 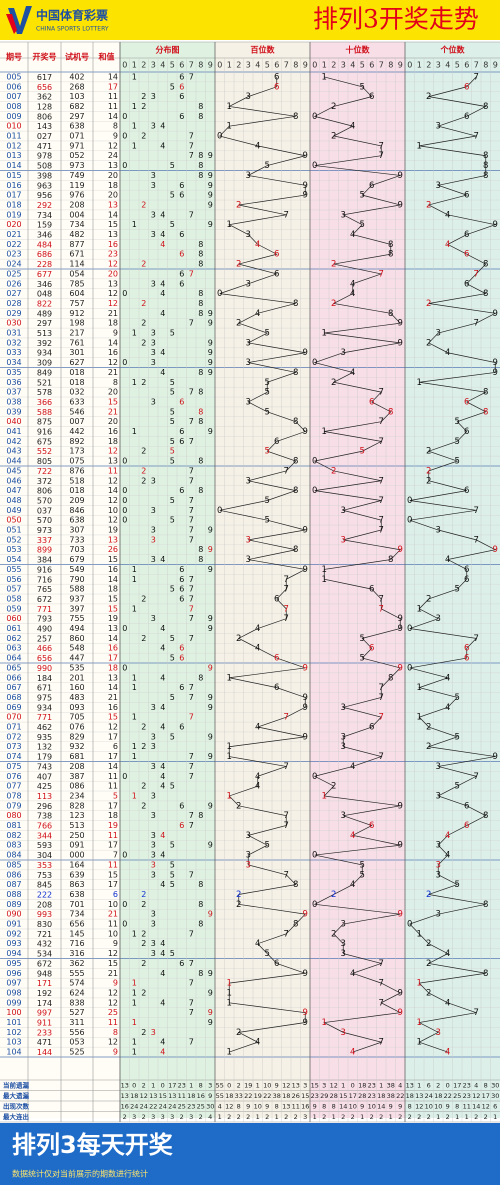 What do you see at coordinates (362, 1096) in the screenshot?
I see `stats-value: 28` at bounding box center [362, 1096].